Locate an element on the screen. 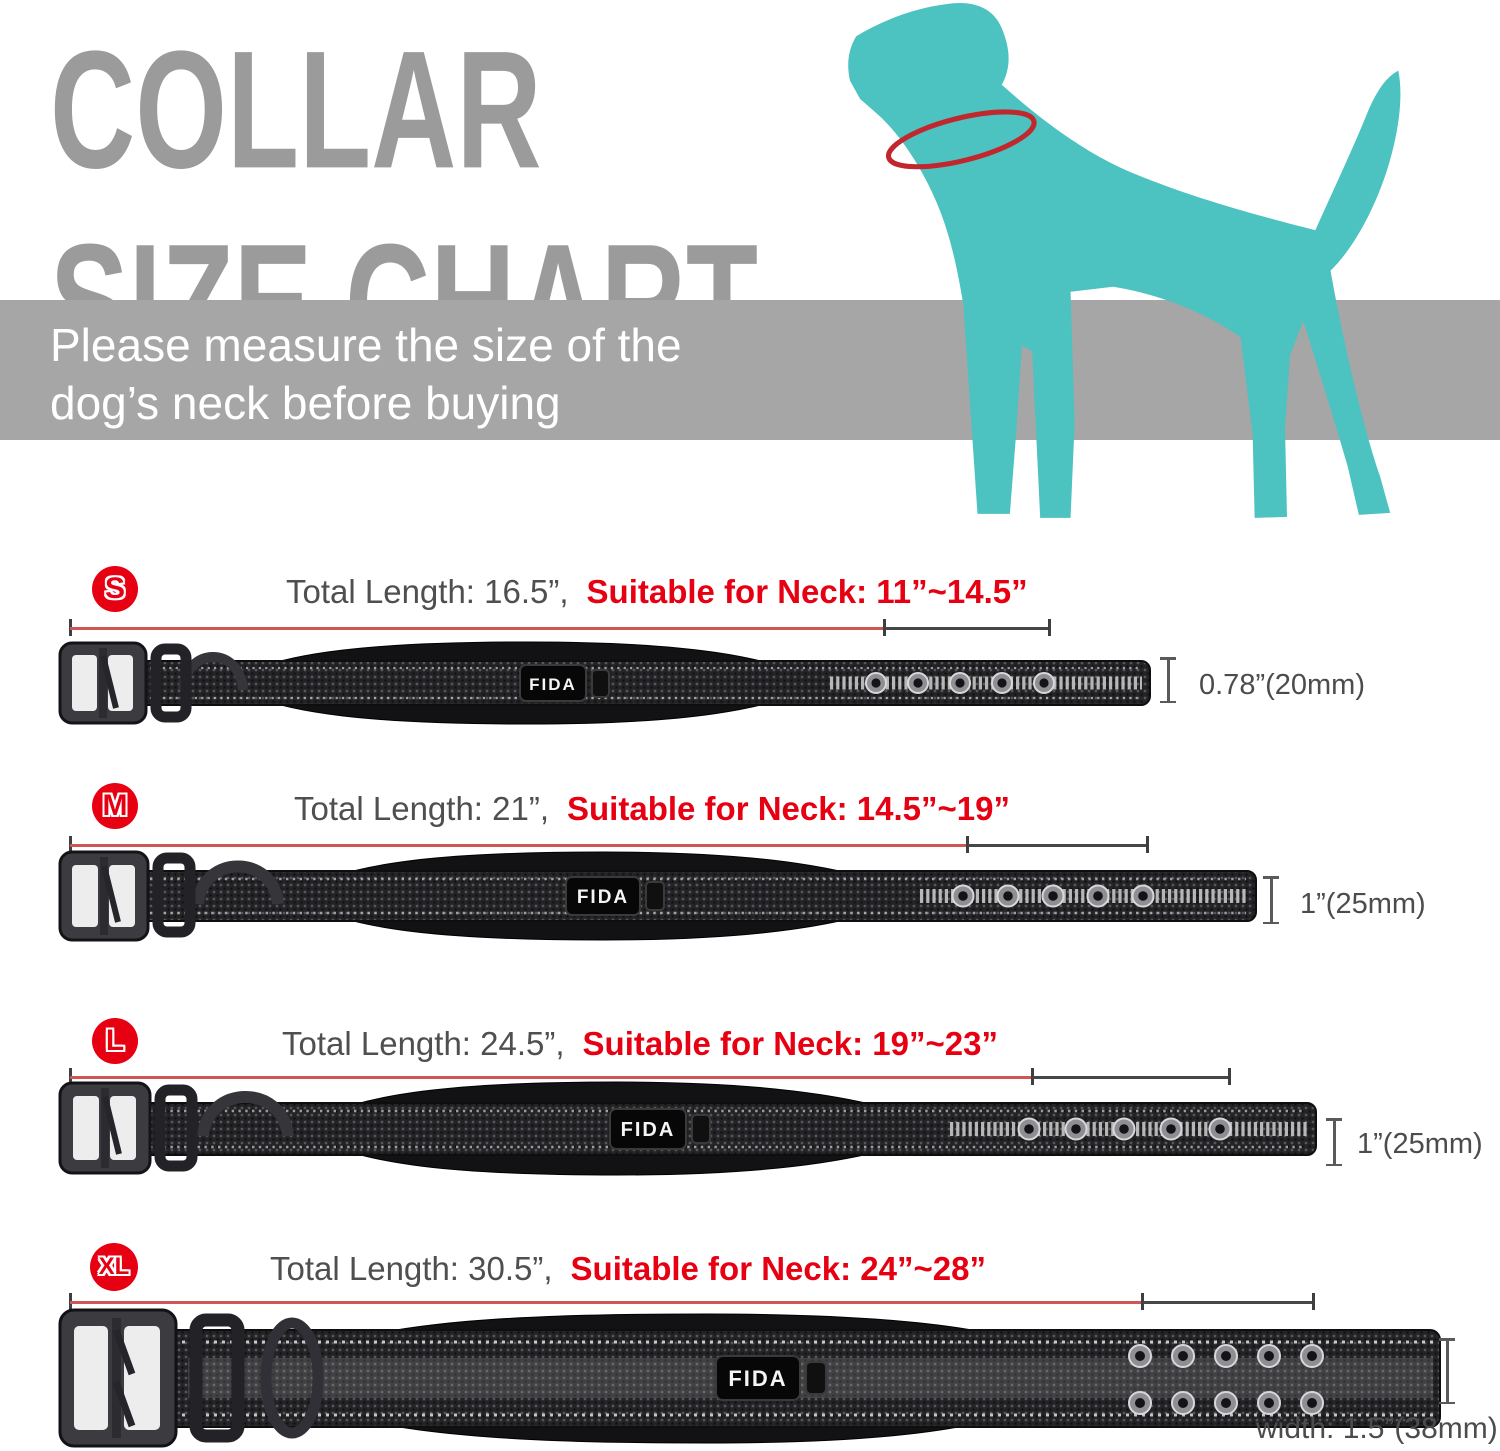 This screenshot has width=1500, height=1451. collar-image-s: FIDA is located at coordinates (604, 683).